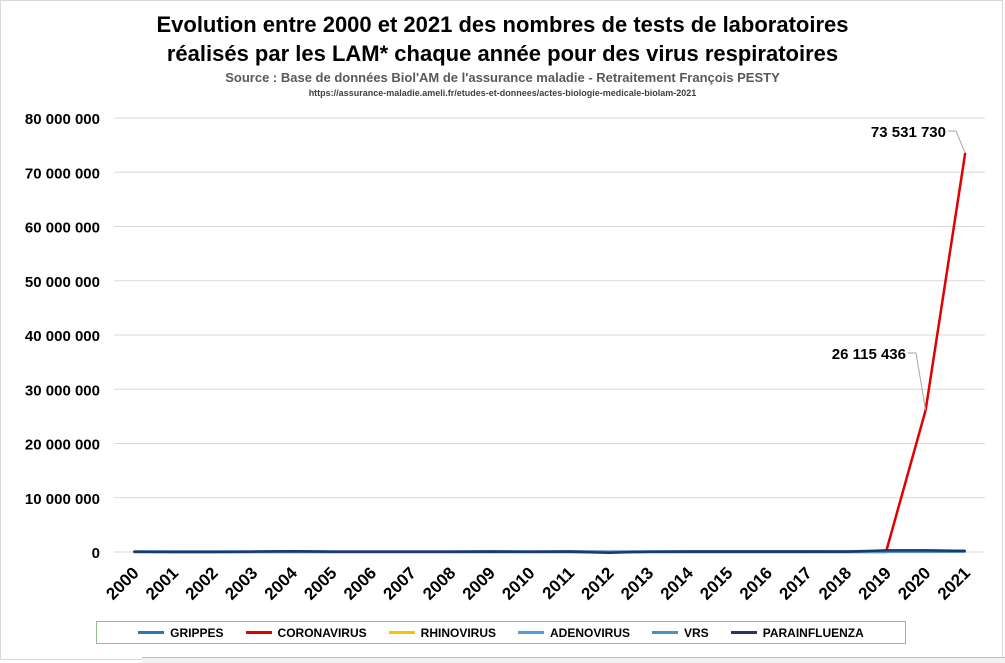  What do you see at coordinates (122, 583) in the screenshot?
I see `x-tick-label: 2000` at bounding box center [122, 583].